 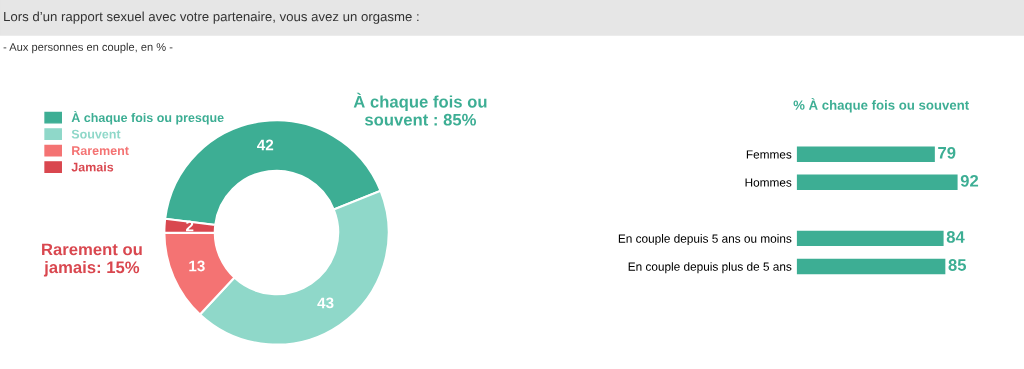 What do you see at coordinates (197, 266) in the screenshot?
I see `data-label: 13` at bounding box center [197, 266].